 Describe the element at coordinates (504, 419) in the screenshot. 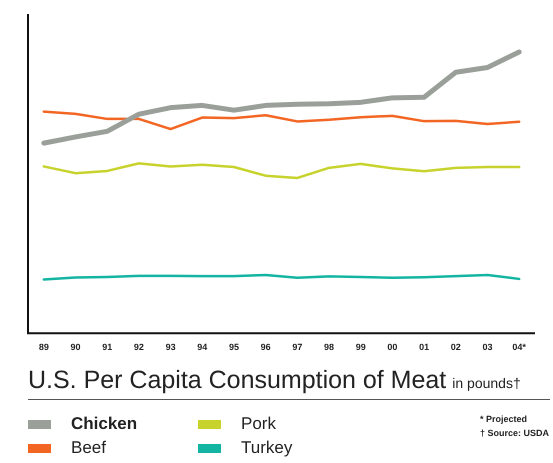

I see `text: * Projected` at that location.